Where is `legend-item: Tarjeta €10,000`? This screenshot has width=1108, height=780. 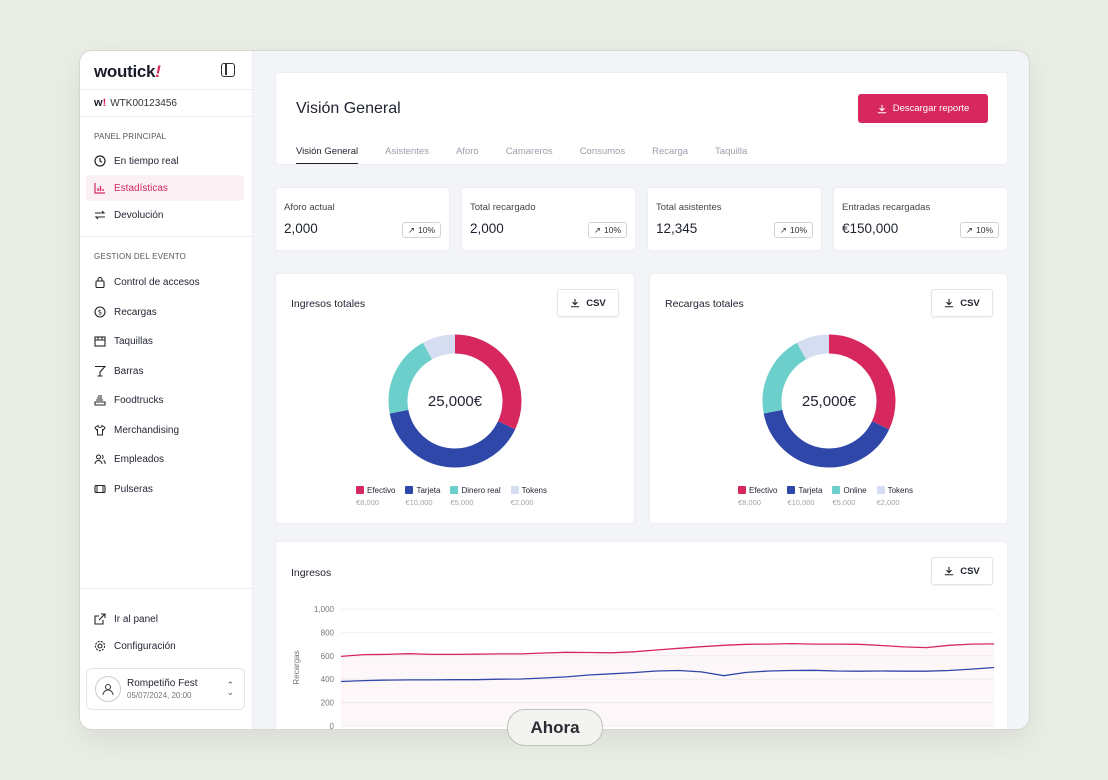 legend-item: Tarjeta €10,000 is located at coordinates (422, 496).